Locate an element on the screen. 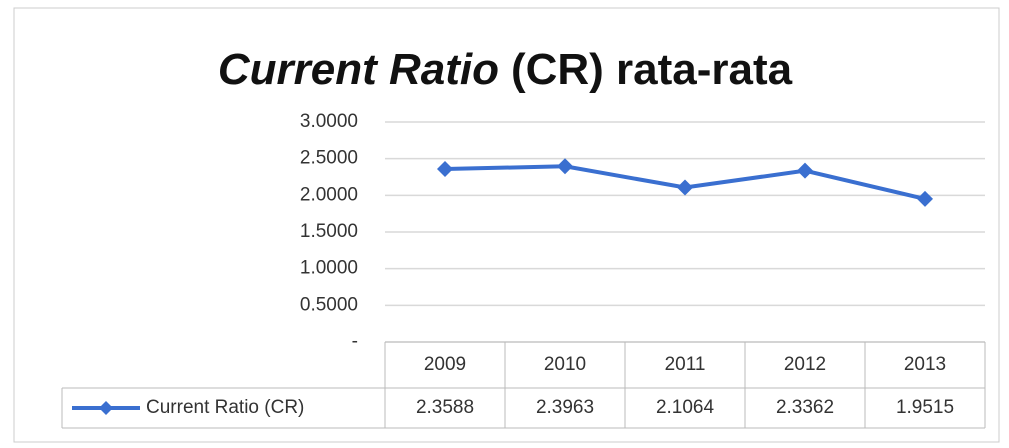  y-tick-label: 2.0000 is located at coordinates (329, 194).